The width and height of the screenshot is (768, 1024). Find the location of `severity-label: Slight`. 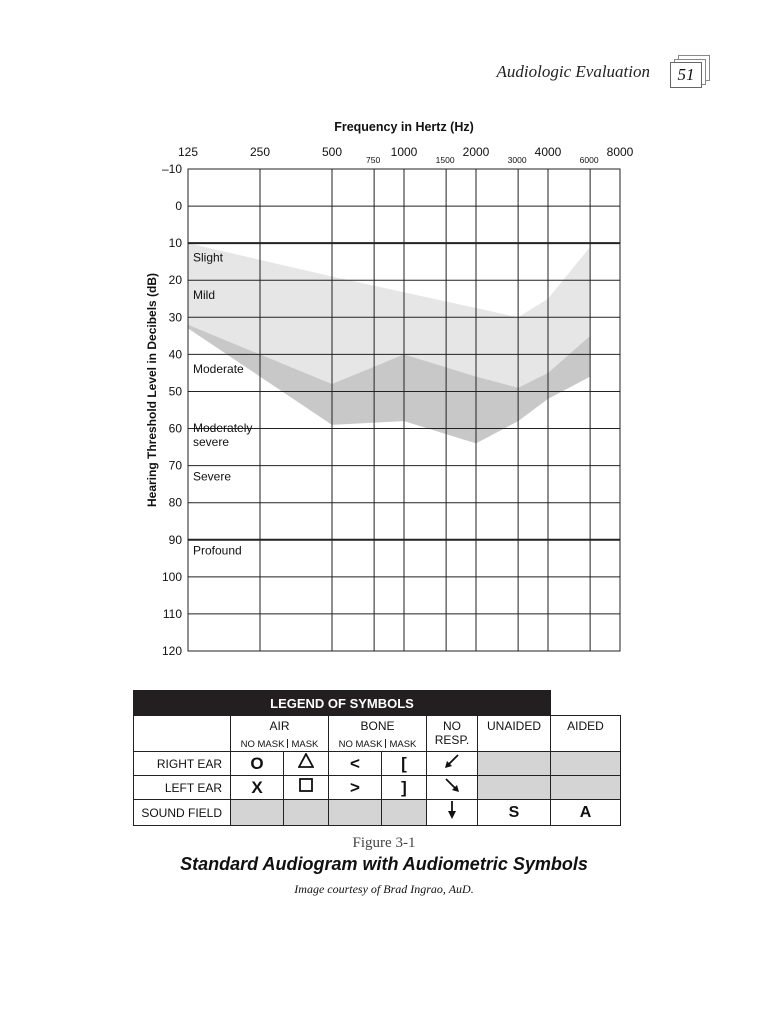

severity-label: Slight is located at coordinates (208, 258).